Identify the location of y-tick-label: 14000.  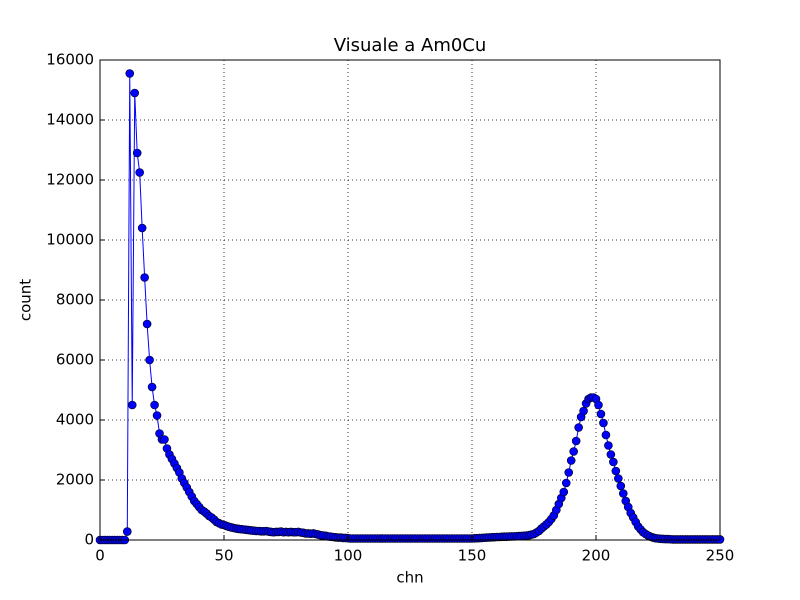
(70, 120).